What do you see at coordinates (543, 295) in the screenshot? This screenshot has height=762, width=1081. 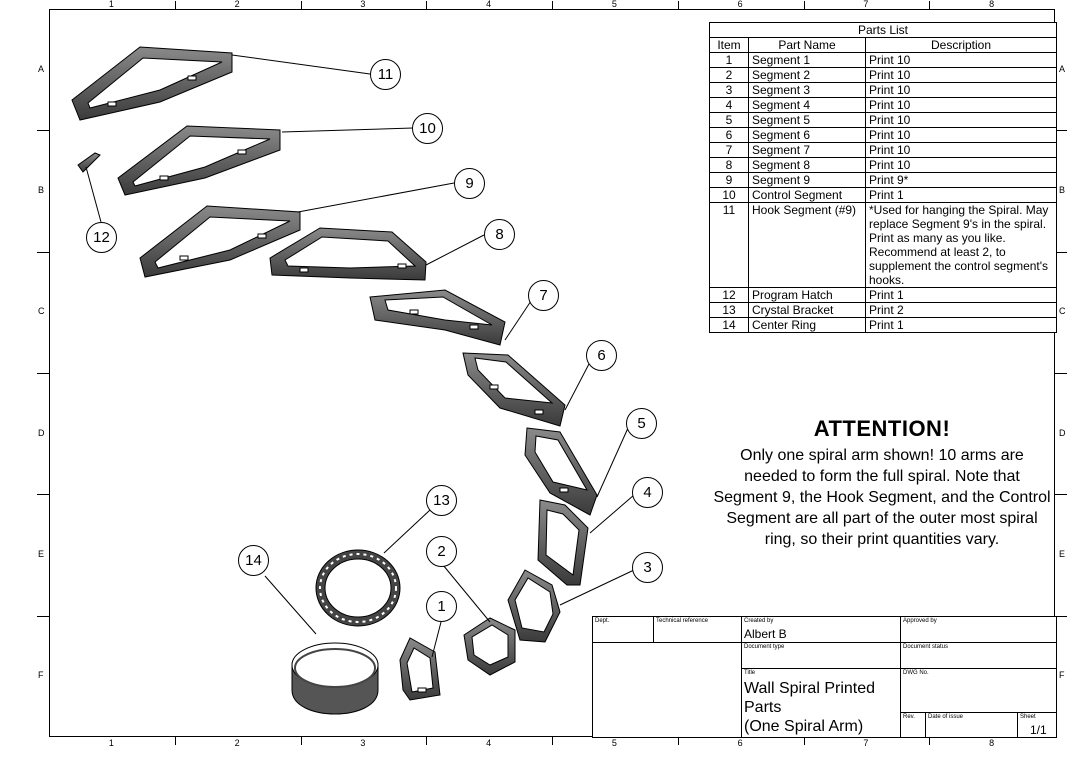 I see `callout-7: 7` at bounding box center [543, 295].